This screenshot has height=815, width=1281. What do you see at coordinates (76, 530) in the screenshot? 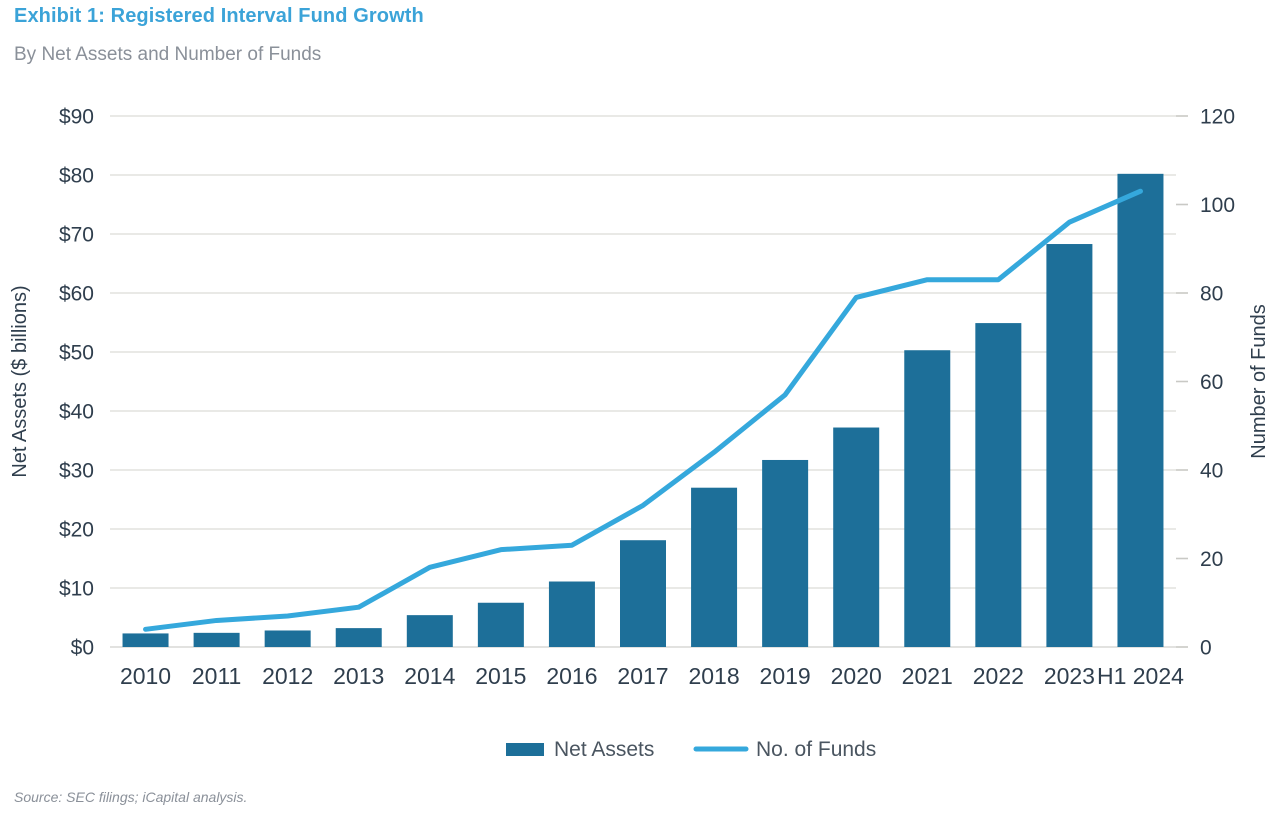
I see `left-axis-tick-label: $20` at bounding box center [76, 530].